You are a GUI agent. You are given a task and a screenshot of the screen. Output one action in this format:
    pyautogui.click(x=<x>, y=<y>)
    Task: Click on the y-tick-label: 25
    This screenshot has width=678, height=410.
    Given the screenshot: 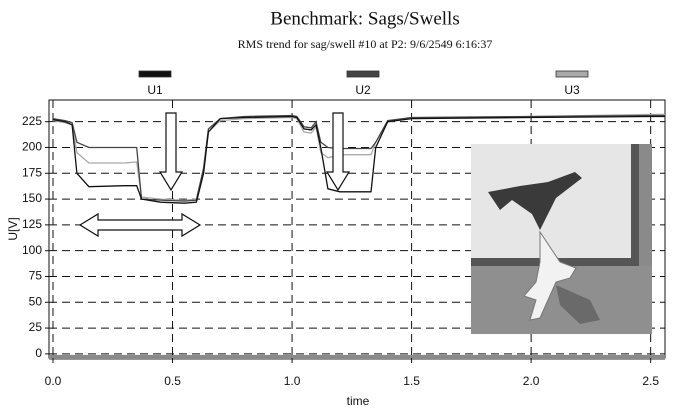 What is the action you would take?
    pyautogui.click(x=36, y=327)
    